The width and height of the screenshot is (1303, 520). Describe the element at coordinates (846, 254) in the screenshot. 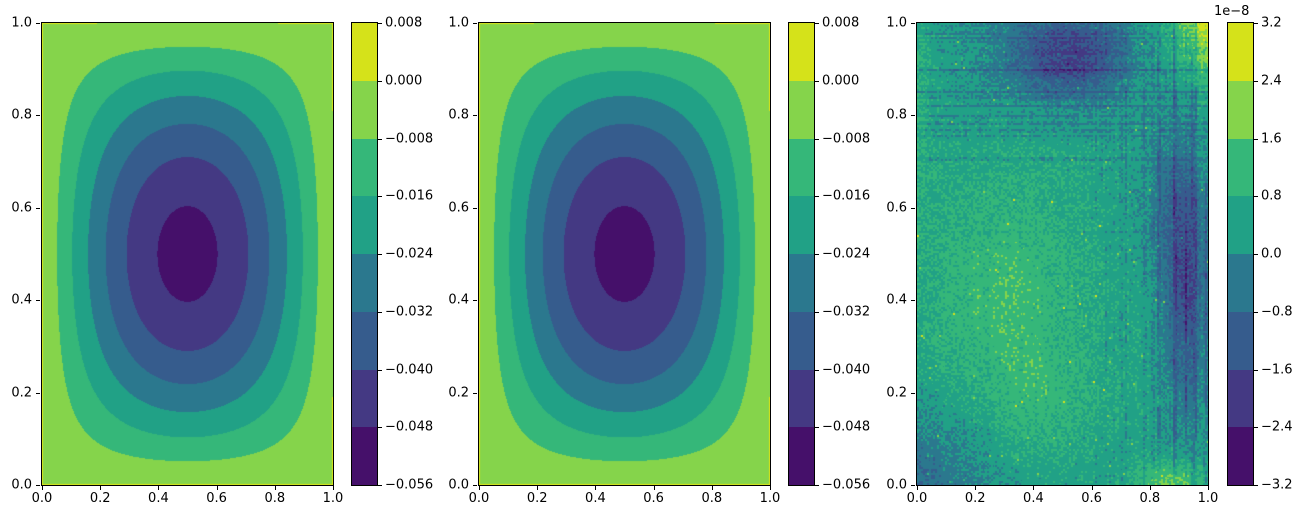

I see `colorbar-tick-label: −0.024` at that location.